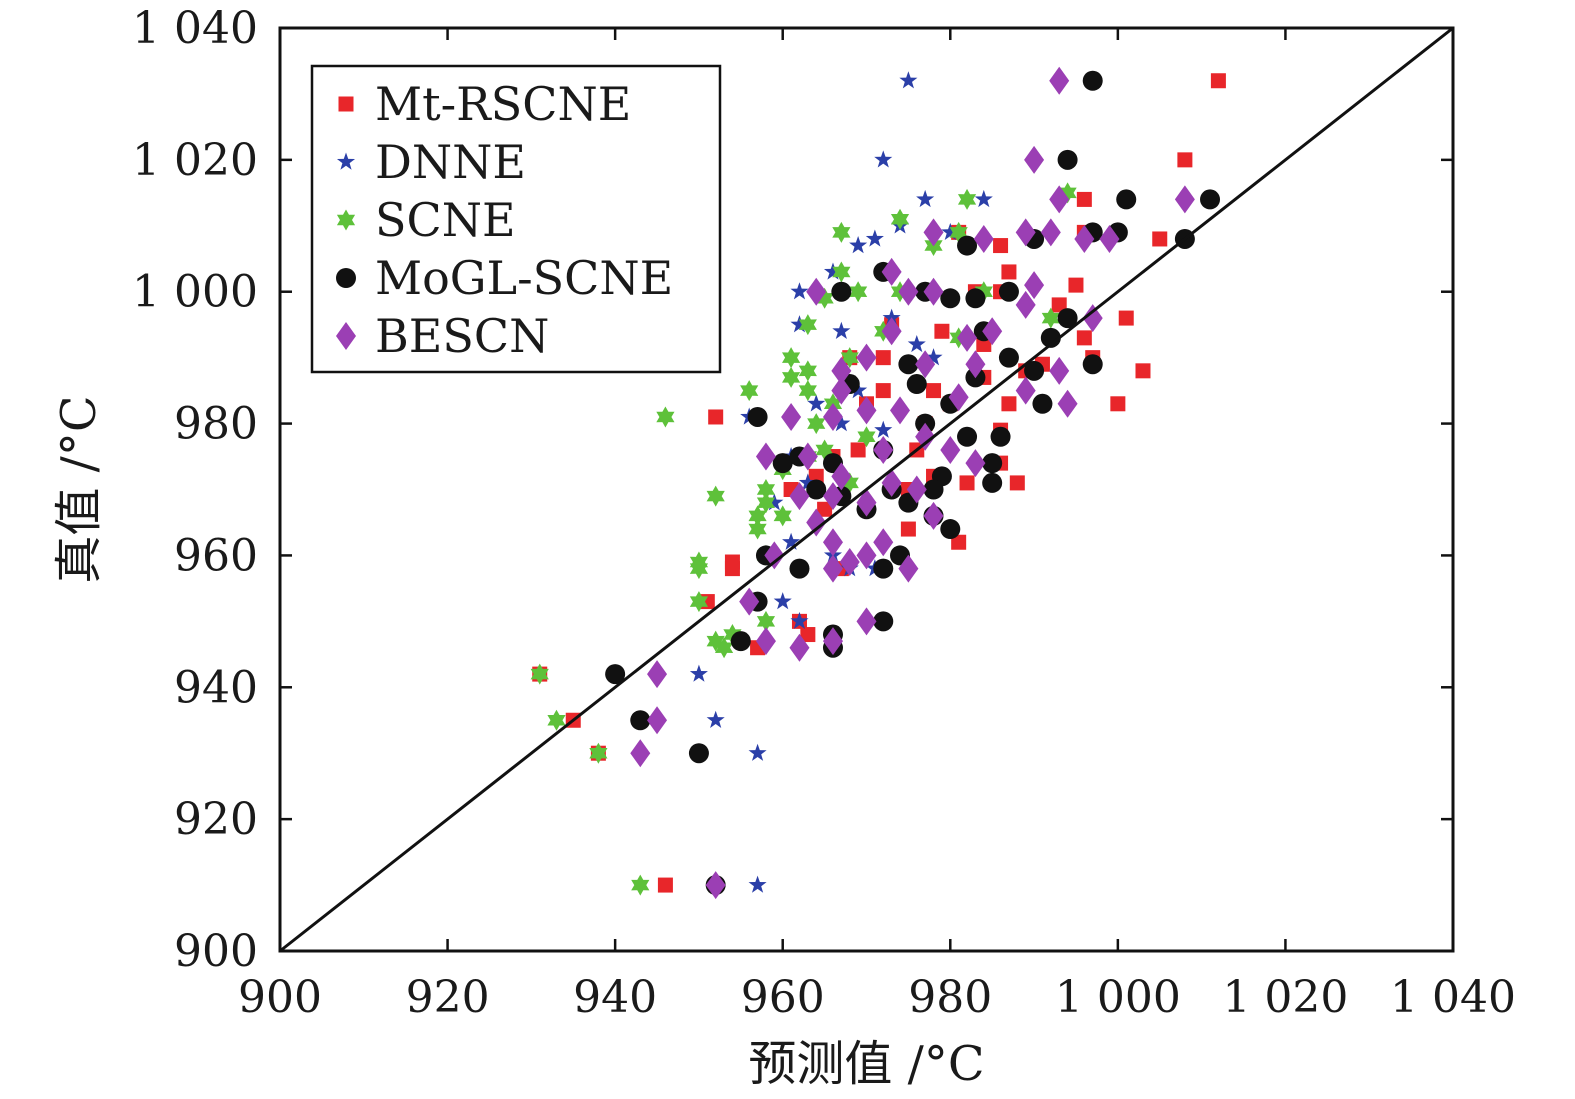 This screenshot has width=1575, height=1099. I want to click on legend-item: SCNE, so click(426, 220).